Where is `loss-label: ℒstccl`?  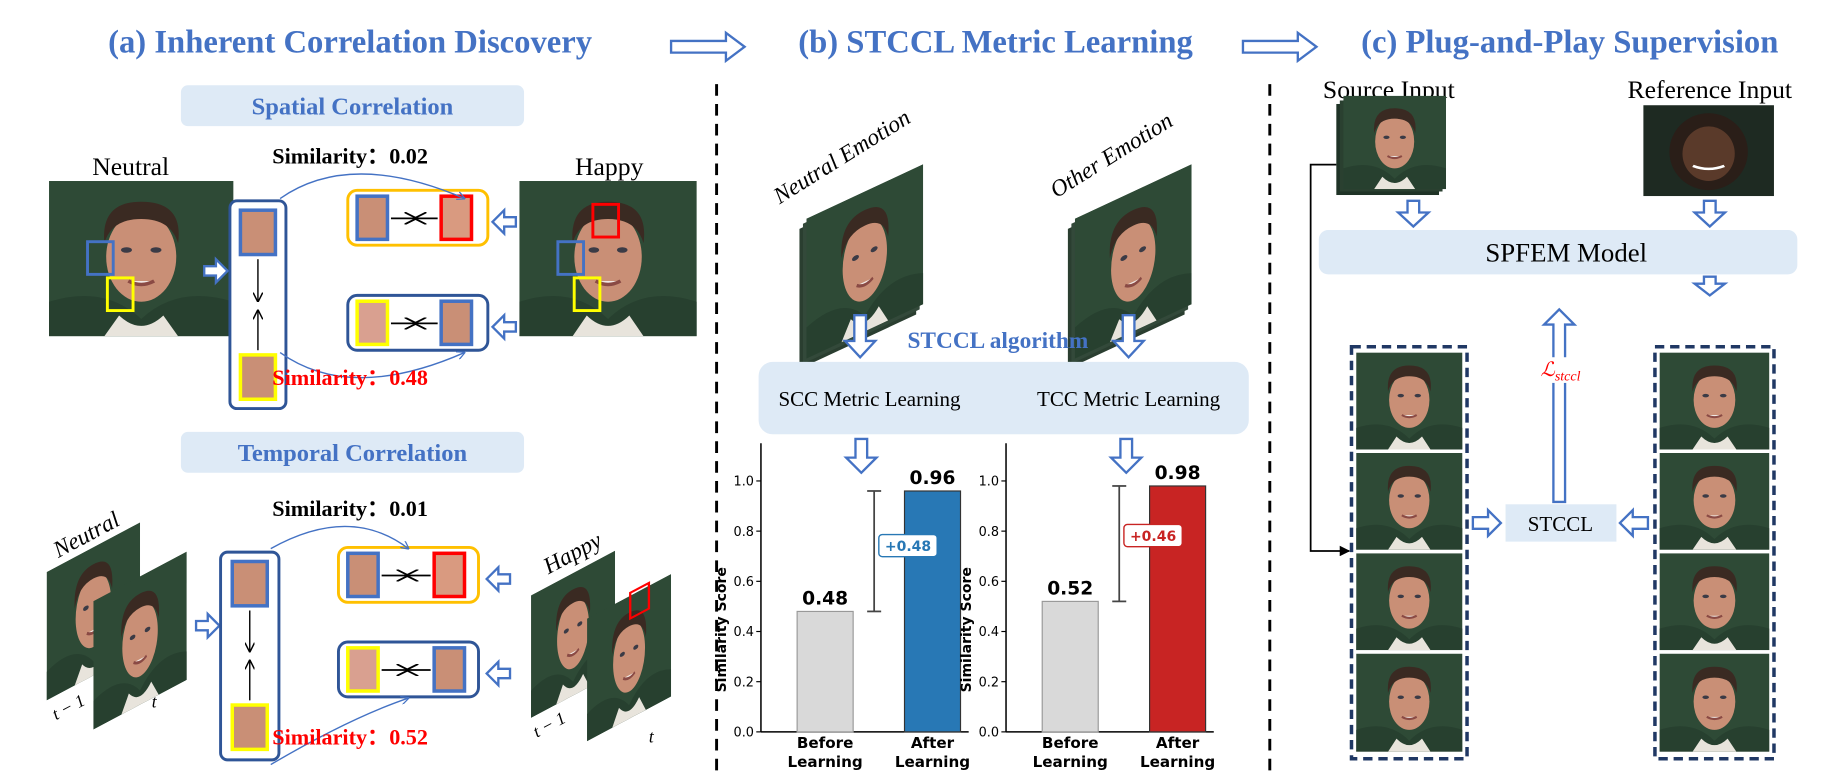
loss-label: ℒstccl is located at coordinates (1561, 372).